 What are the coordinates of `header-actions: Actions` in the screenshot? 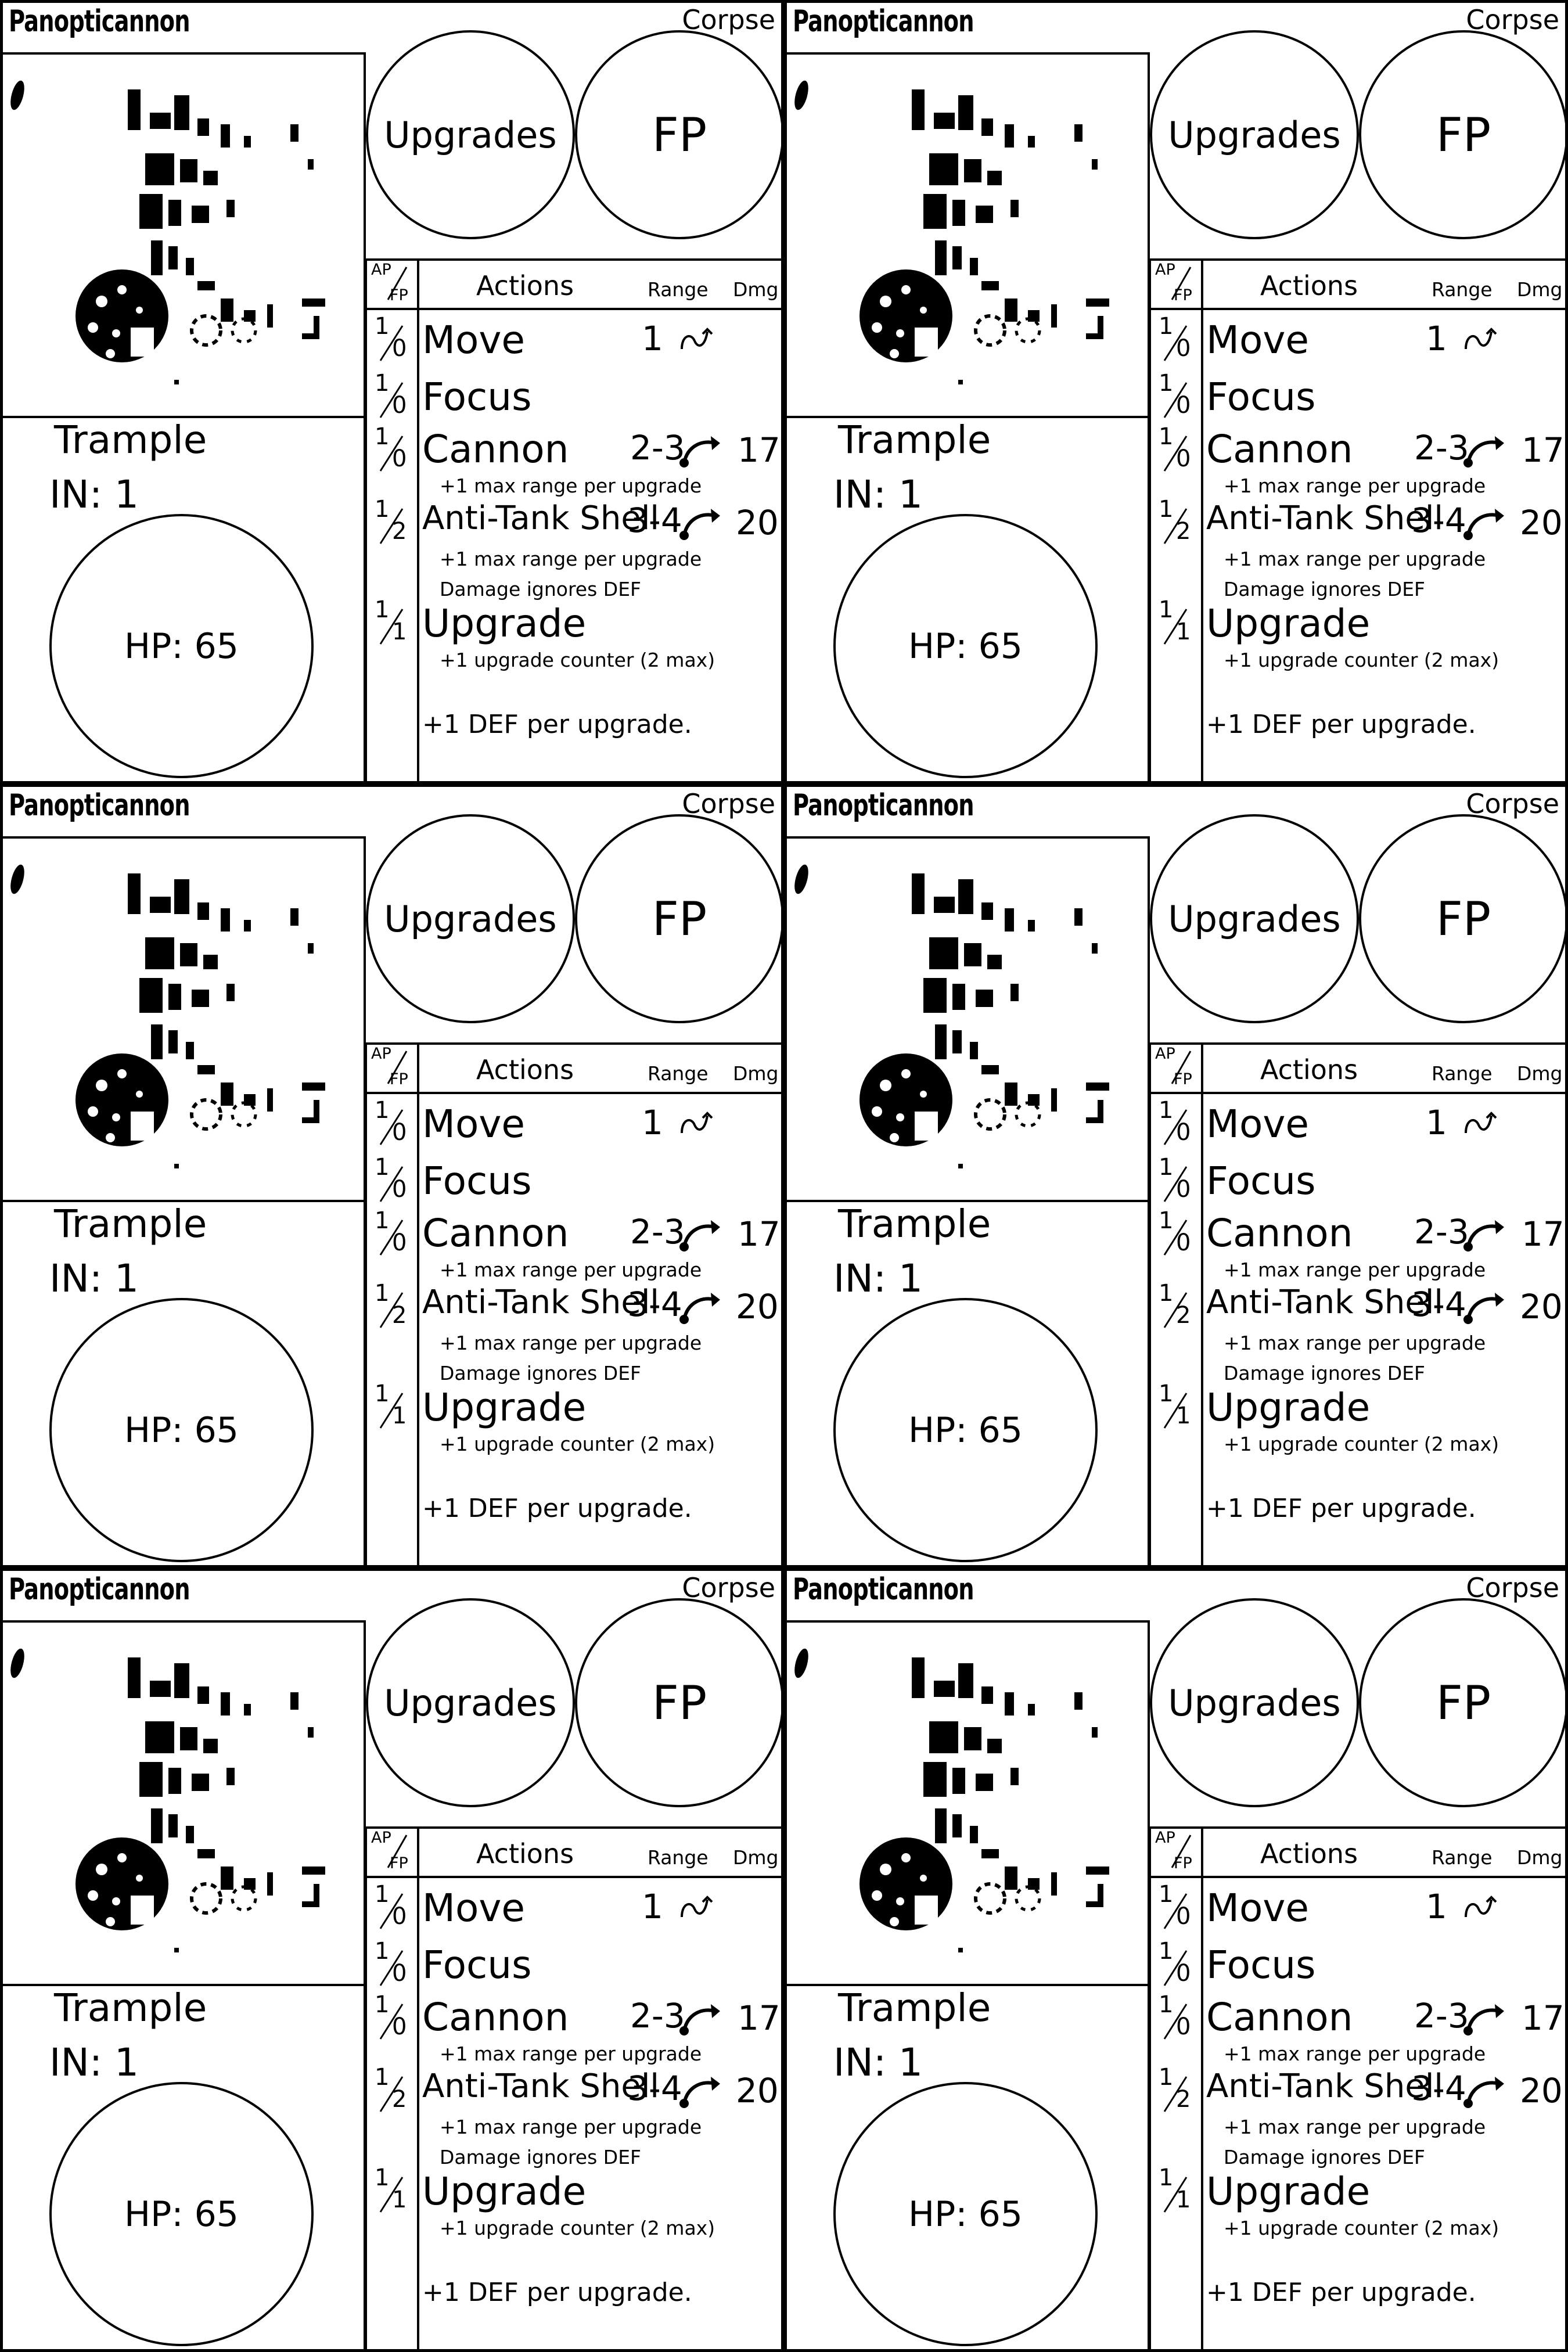 It's located at (525, 1854).